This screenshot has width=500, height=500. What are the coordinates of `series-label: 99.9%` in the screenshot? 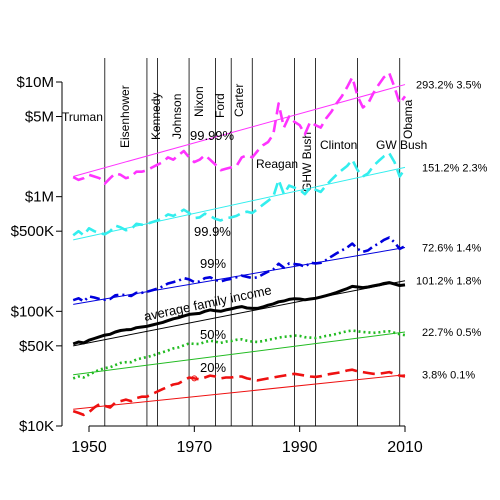 It's located at (212, 231).